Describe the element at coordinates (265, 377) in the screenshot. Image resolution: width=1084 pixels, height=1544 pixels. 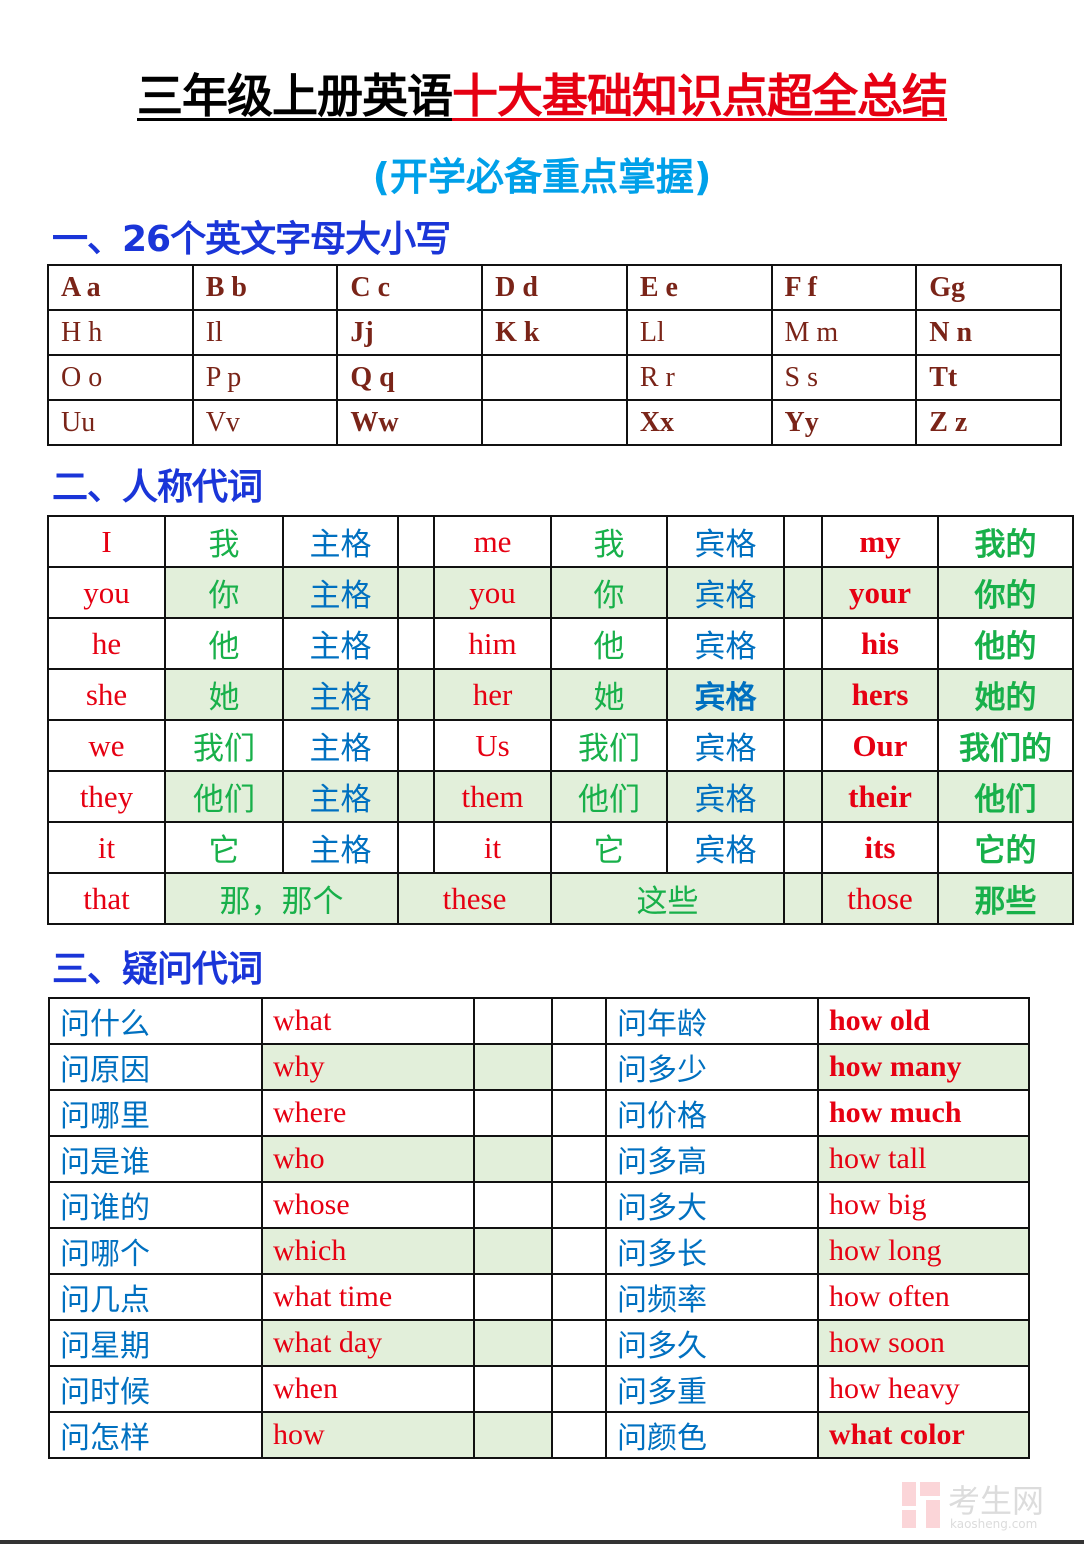
I see `letter-cell: P p` at that location.